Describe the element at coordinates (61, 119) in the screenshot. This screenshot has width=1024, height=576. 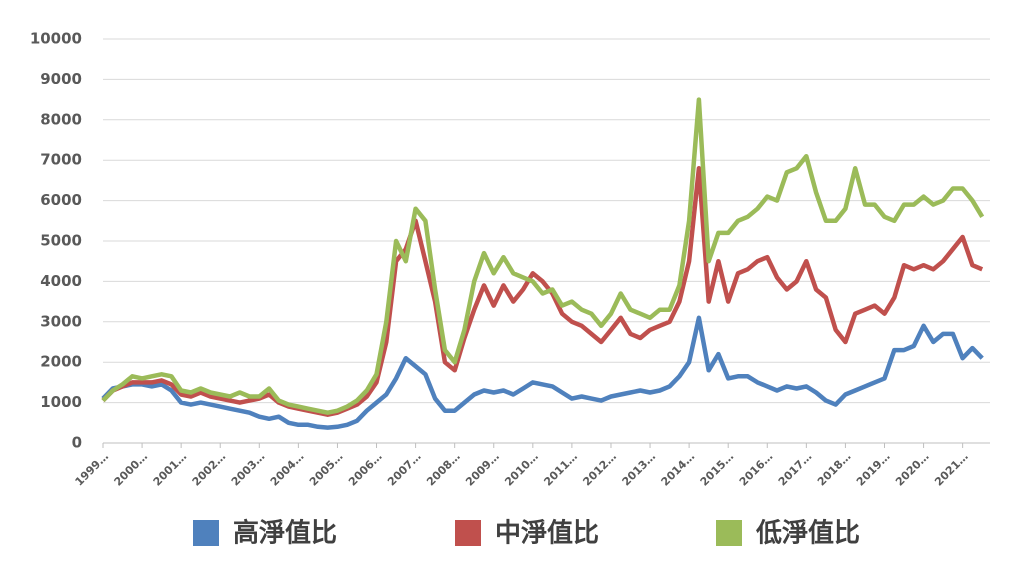
I see `y-tick-label: 8000` at that location.